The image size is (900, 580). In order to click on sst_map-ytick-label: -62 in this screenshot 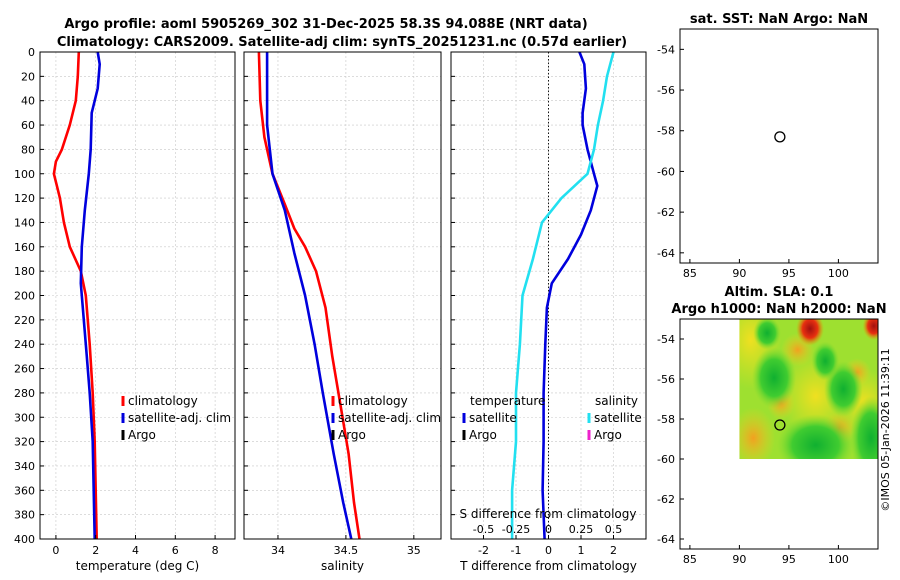, I will do `click(666, 212)`.